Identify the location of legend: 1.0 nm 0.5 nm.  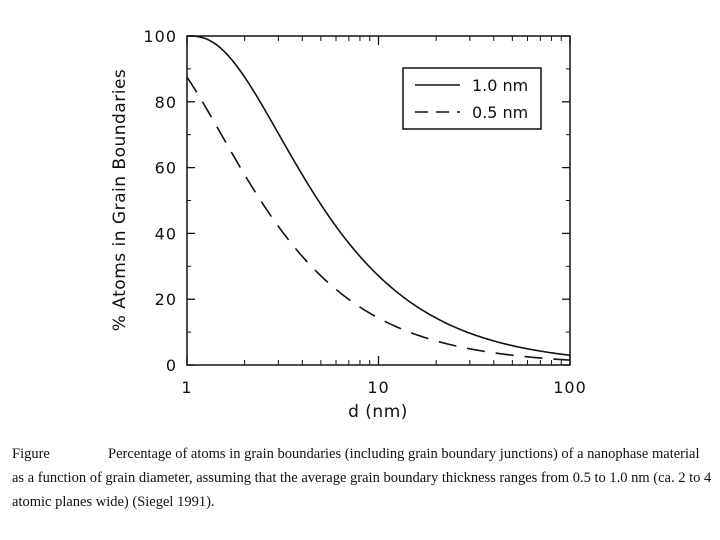
(472, 98).